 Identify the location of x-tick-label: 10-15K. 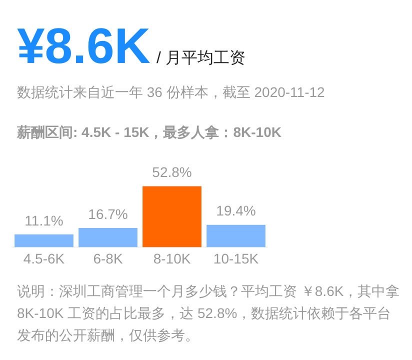
(236, 258).